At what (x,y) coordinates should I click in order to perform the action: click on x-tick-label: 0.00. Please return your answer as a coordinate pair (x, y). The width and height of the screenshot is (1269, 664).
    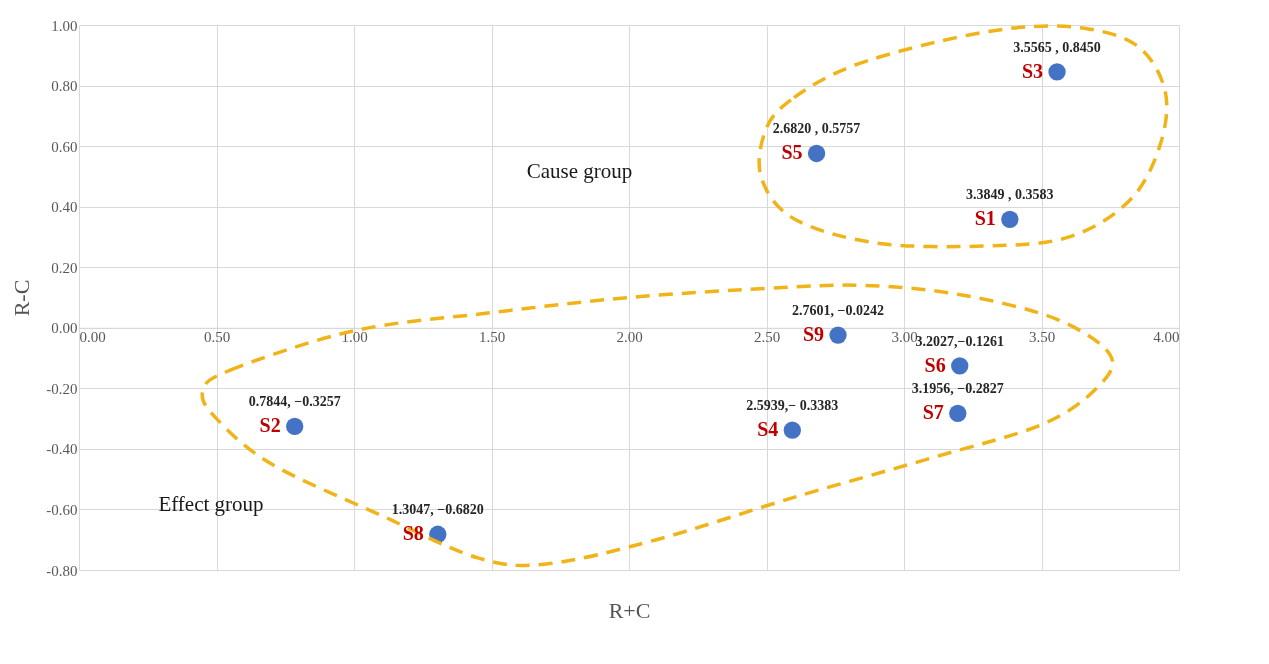
    Looking at the image, I should click on (92, 337).